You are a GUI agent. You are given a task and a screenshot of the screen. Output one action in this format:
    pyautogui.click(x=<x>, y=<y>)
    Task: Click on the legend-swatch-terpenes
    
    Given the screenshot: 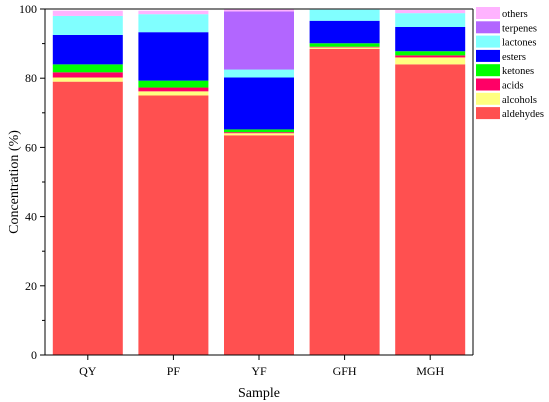 What is the action you would take?
    pyautogui.click(x=488, y=27)
    